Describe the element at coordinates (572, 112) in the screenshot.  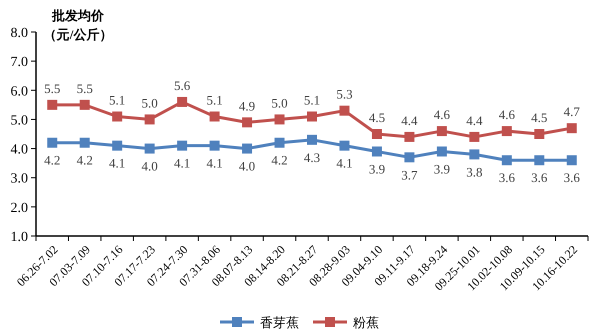
I see `data-label: 4.7` at that location.